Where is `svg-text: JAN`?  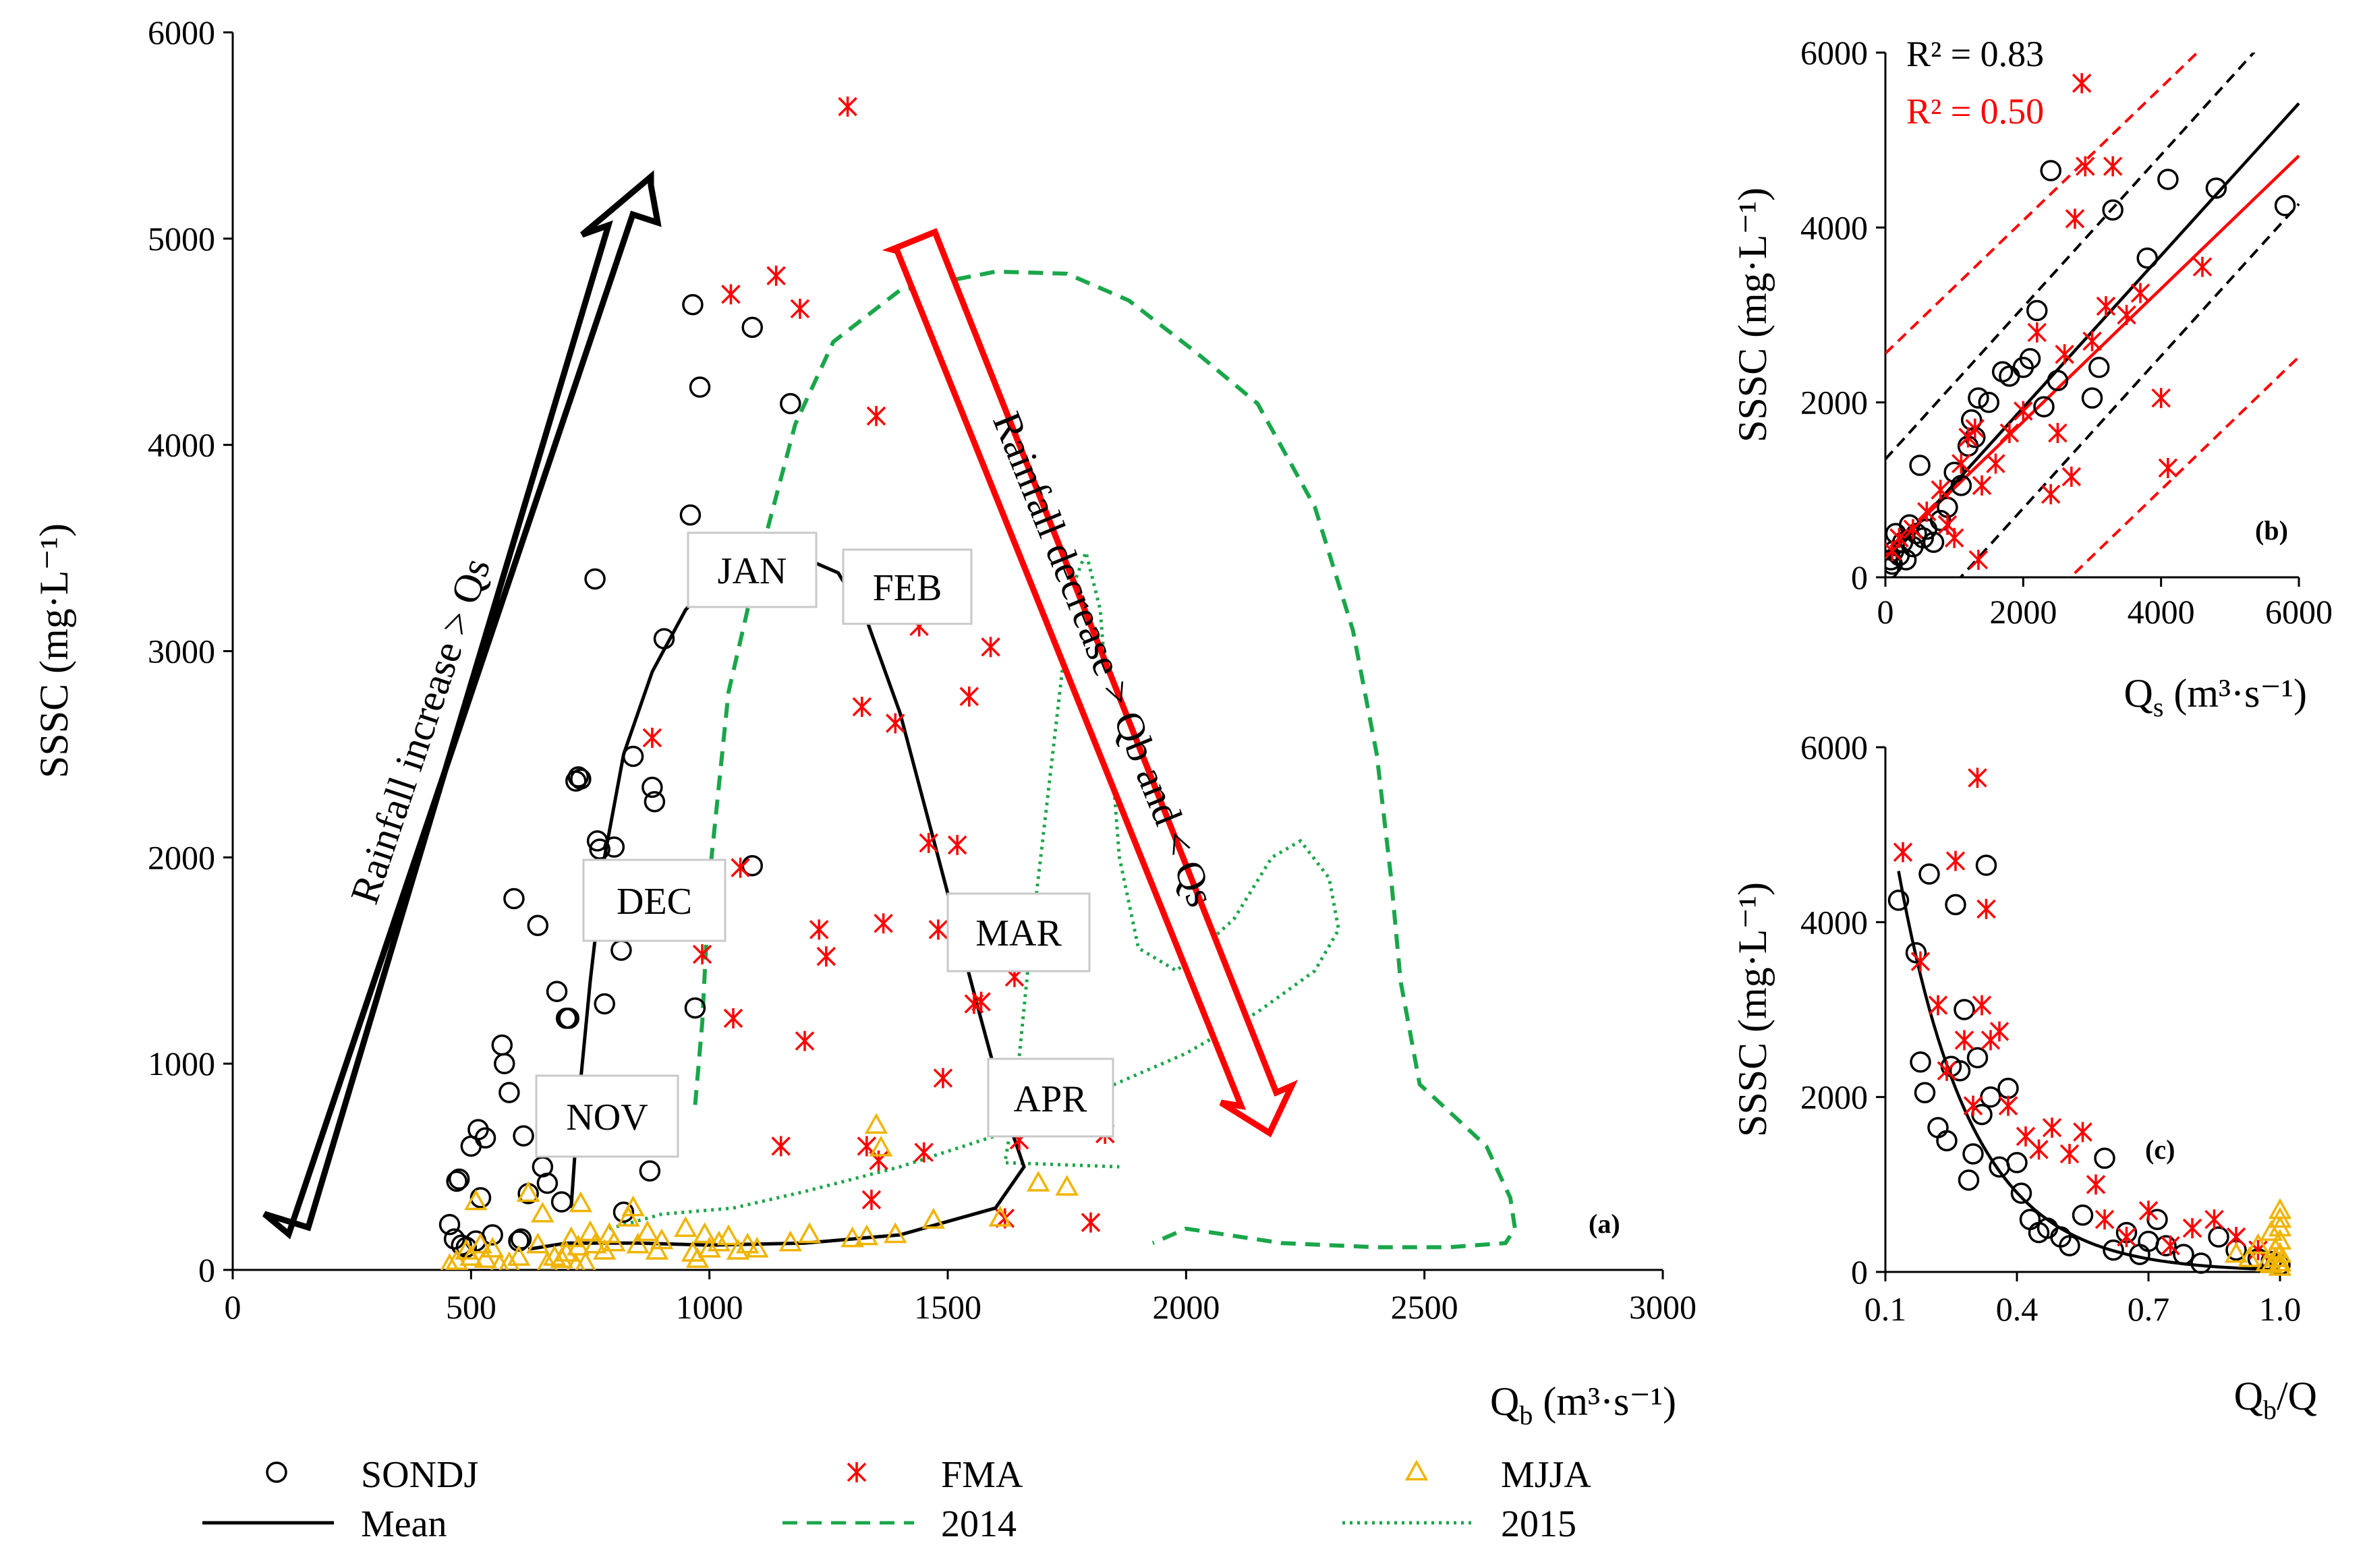 svg-text: JAN is located at coordinates (752, 571).